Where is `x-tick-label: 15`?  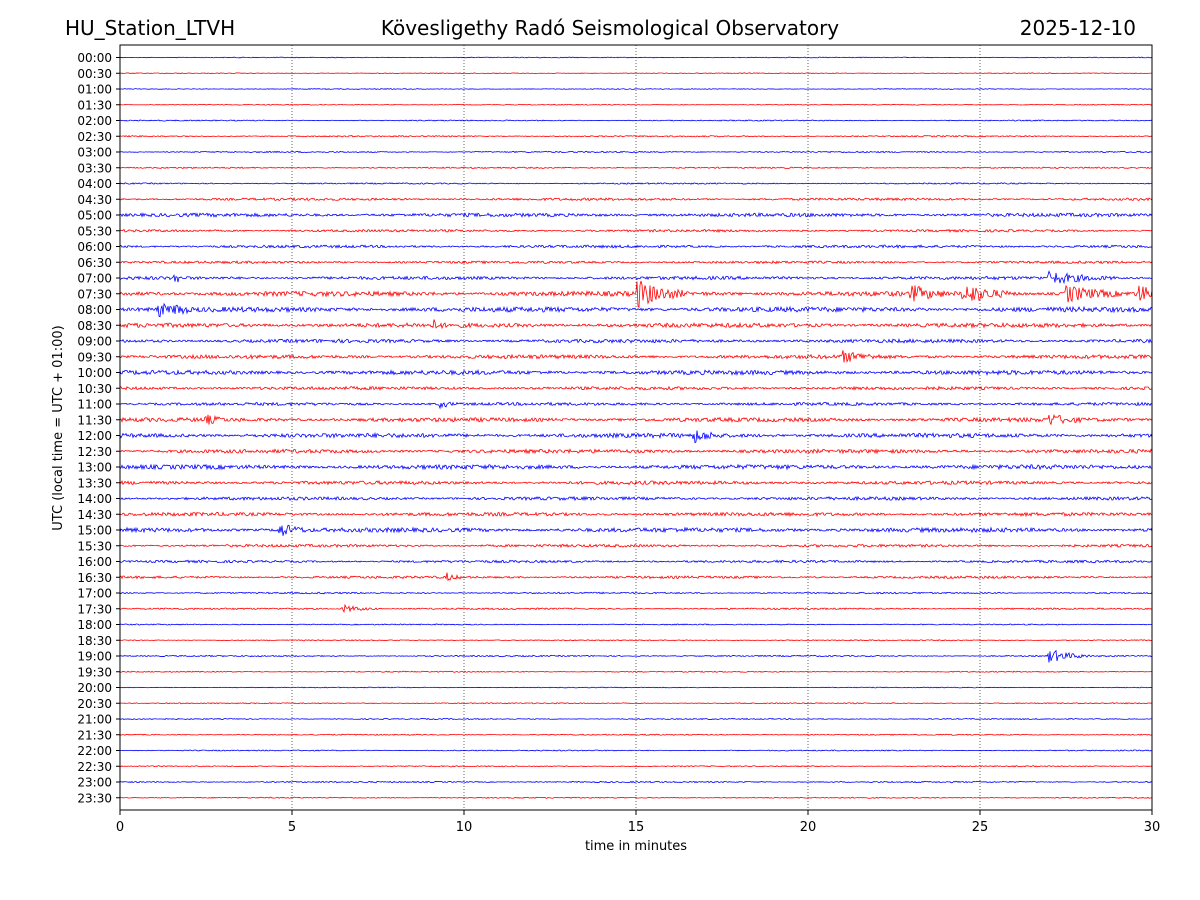 x-tick-label: 15 is located at coordinates (636, 827).